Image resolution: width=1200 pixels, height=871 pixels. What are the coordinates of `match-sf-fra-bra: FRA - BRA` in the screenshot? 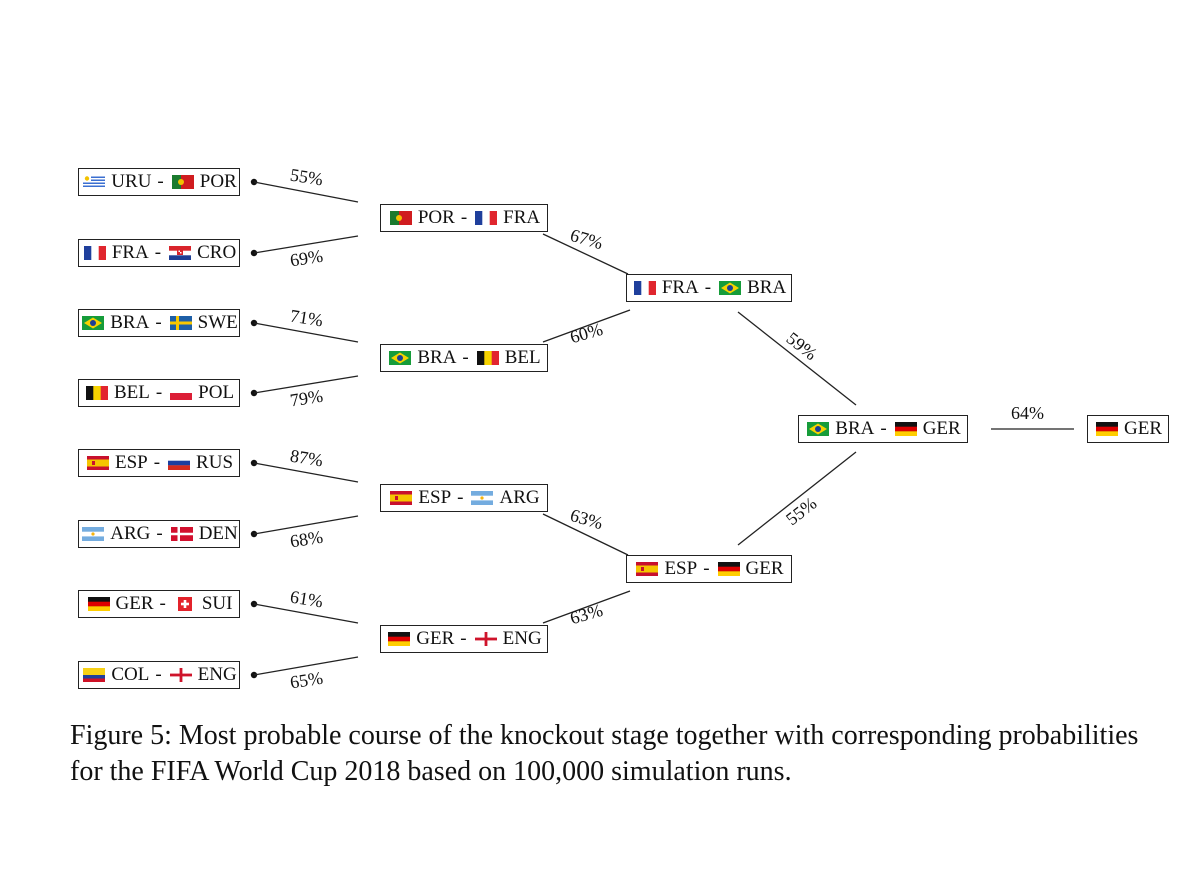 It's located at (709, 288).